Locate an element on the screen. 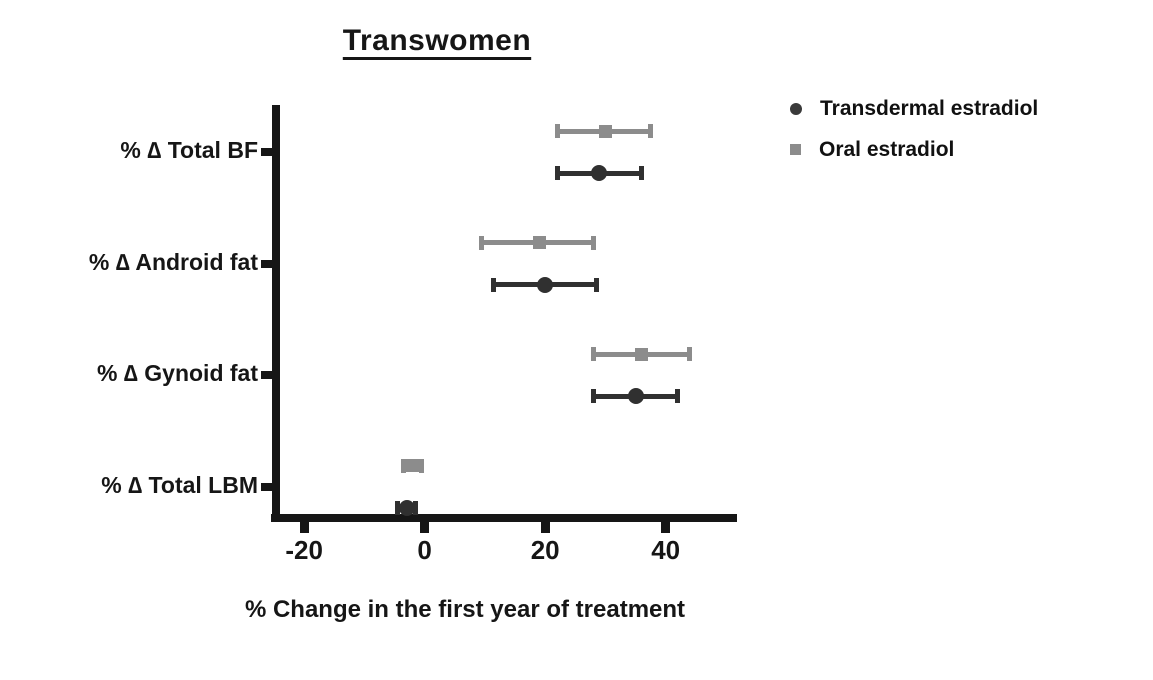 The width and height of the screenshot is (1153, 680). category-label: % ∆ Gynoid fat is located at coordinates (177, 373).